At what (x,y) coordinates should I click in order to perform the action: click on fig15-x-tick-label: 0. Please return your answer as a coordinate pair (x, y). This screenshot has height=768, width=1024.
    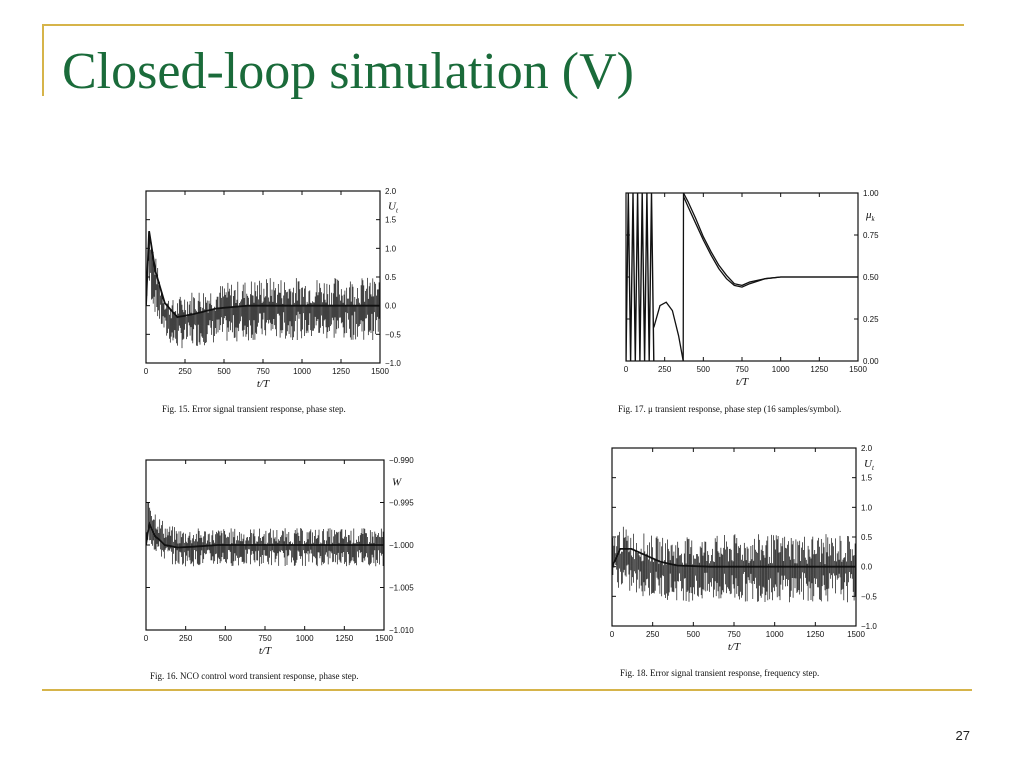
    Looking at the image, I should click on (146, 371).